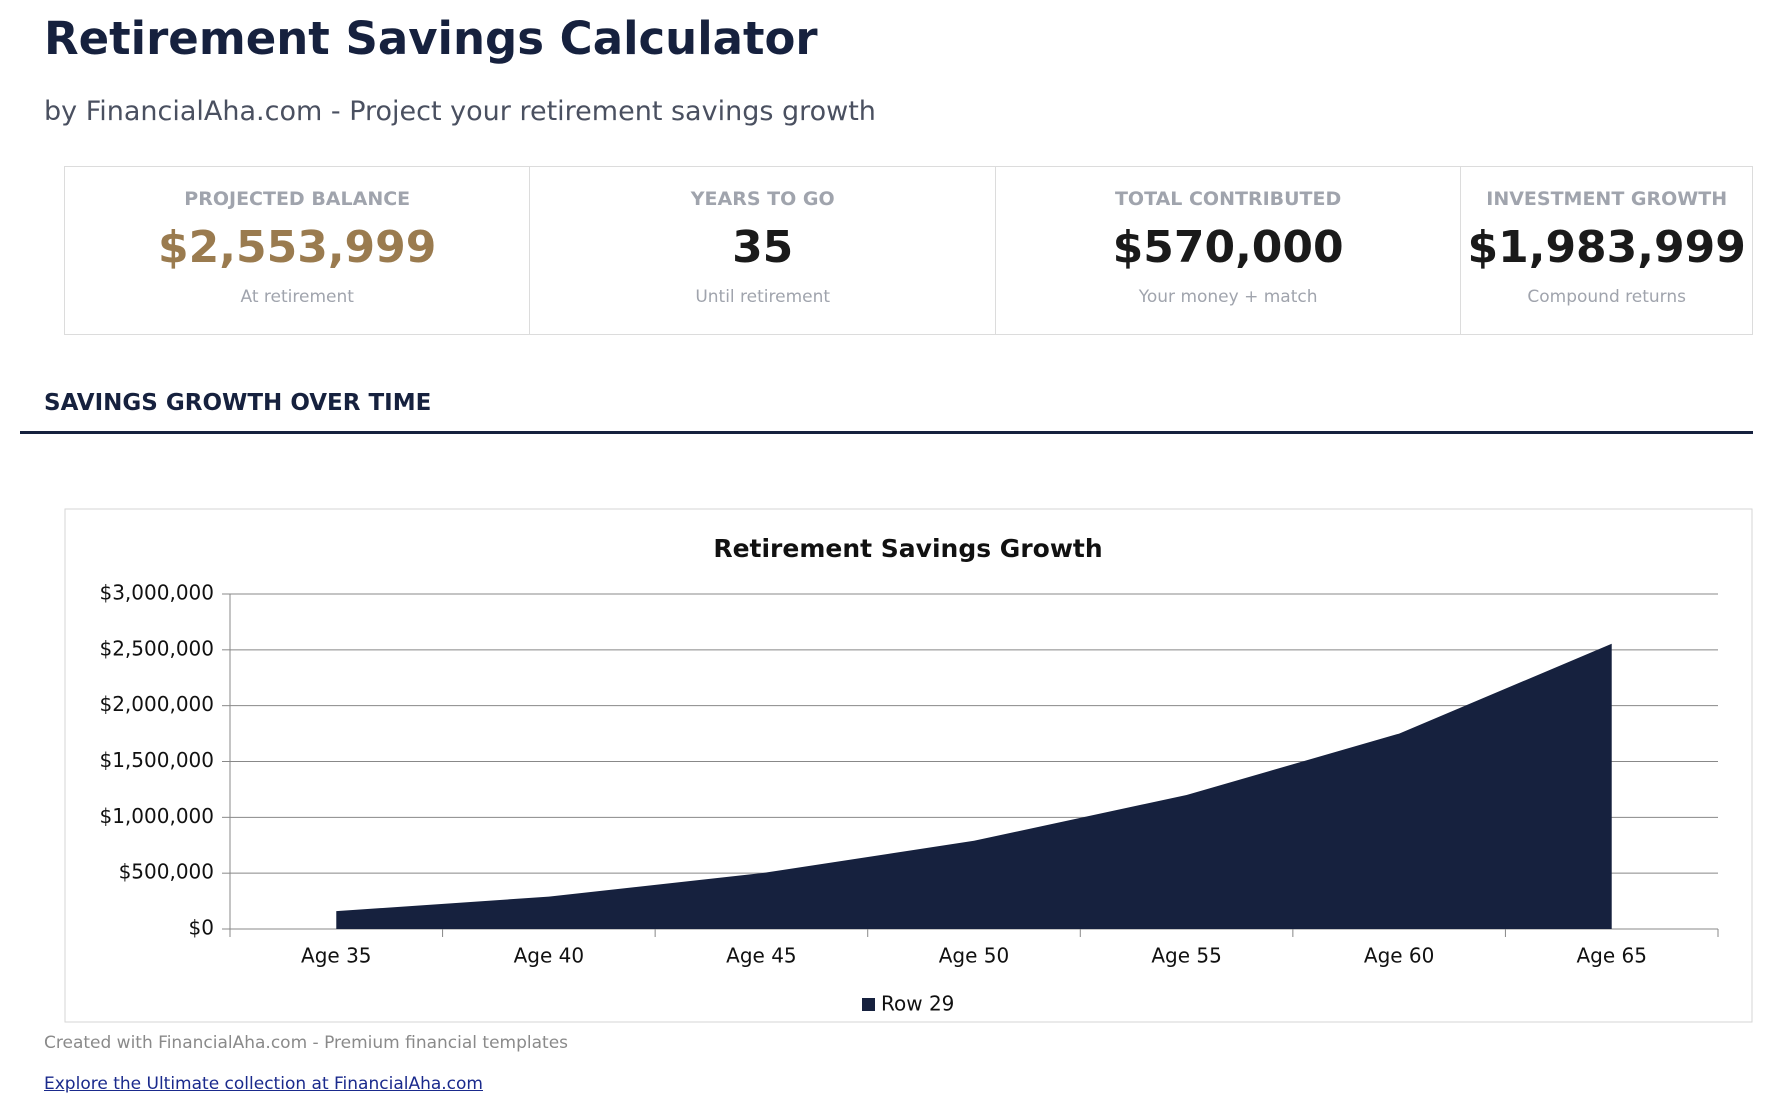  Describe the element at coordinates (886, 432) in the screenshot. I see `section-rule` at that location.